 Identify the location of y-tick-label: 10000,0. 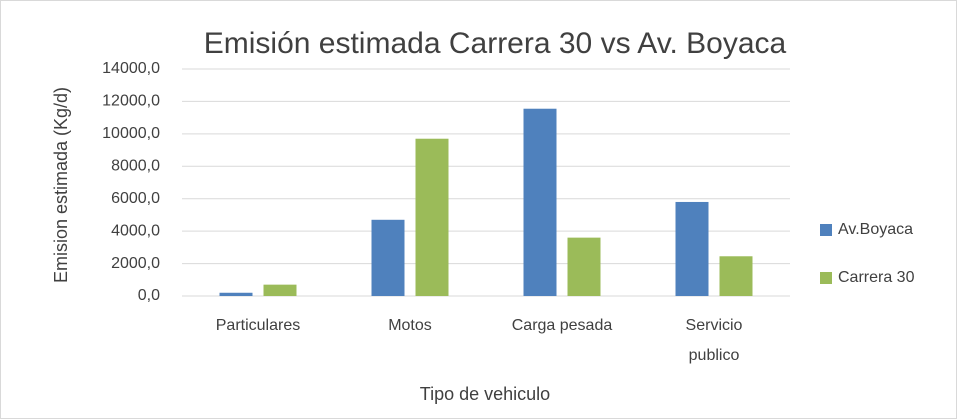
(131, 133).